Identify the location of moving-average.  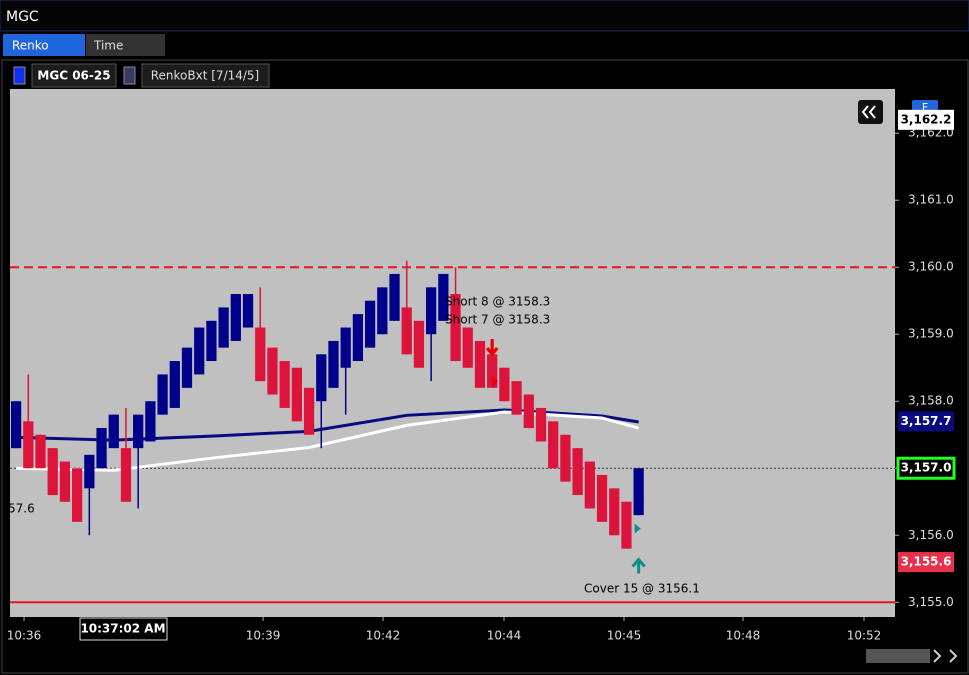
(327, 425).